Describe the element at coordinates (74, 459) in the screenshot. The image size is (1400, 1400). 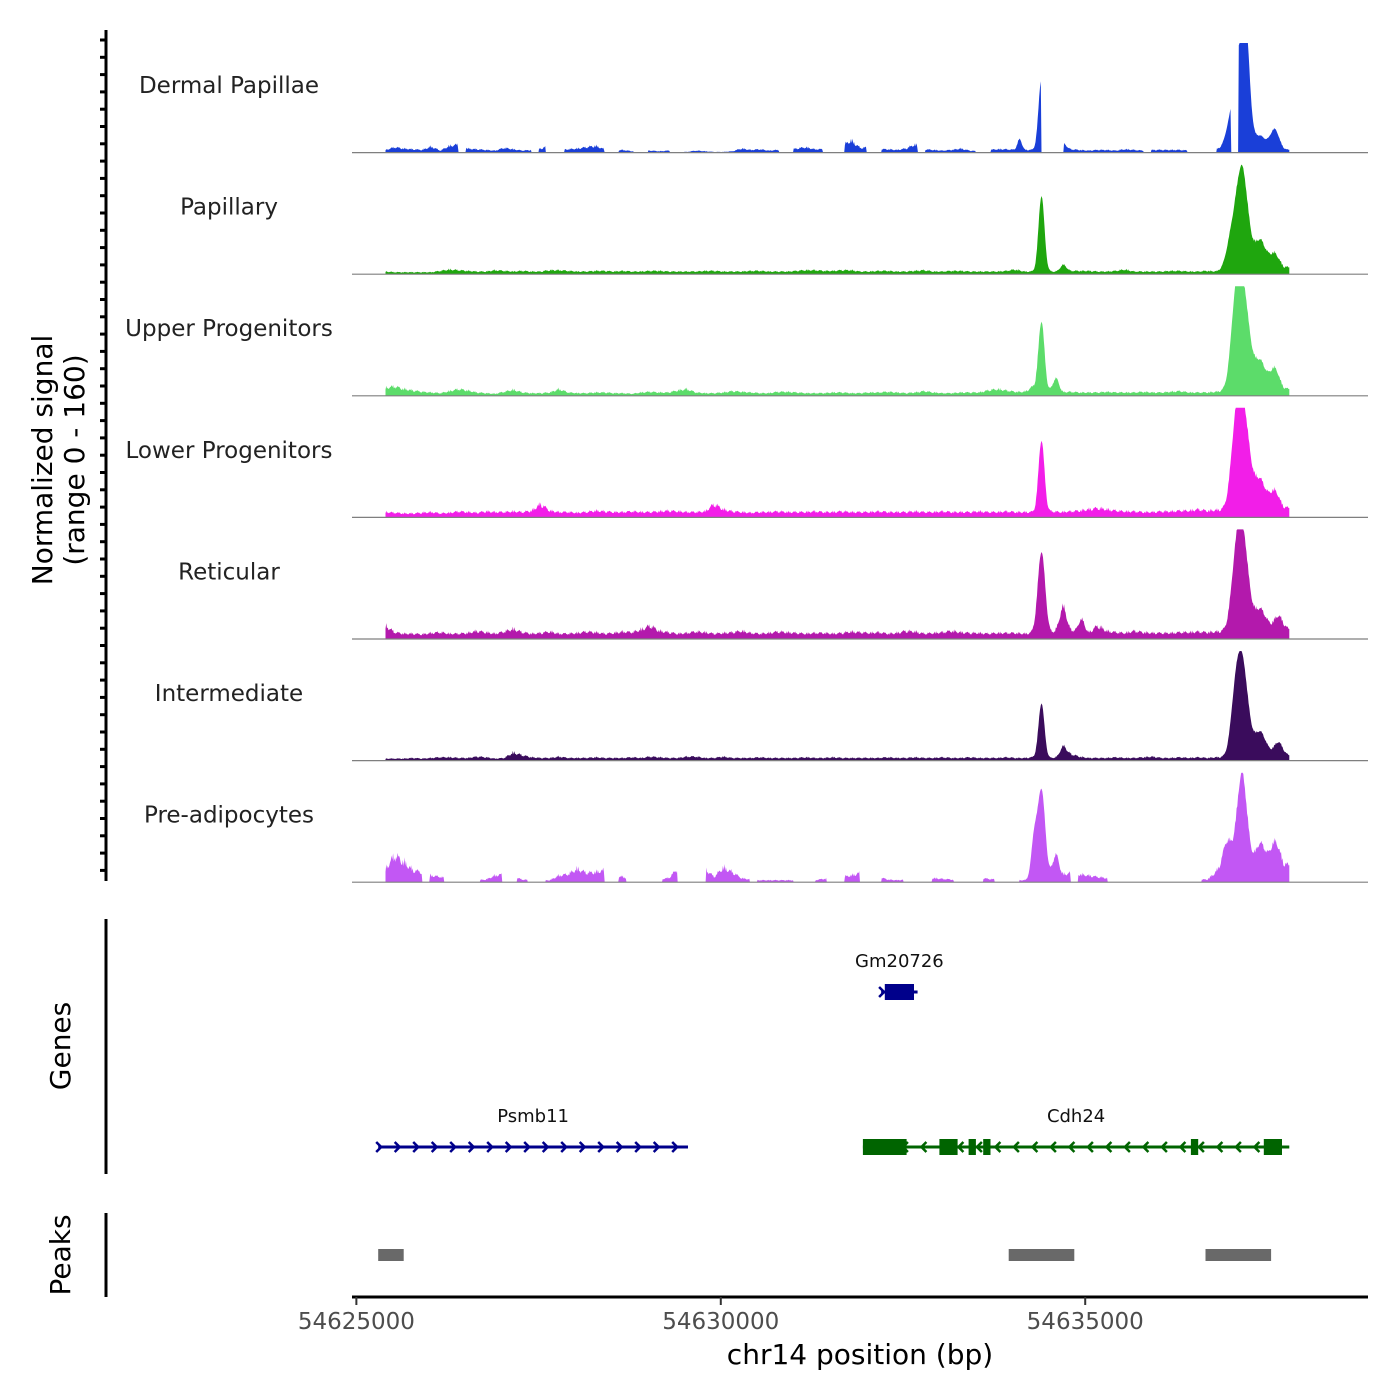
I see `y-axis-subtitle: (range 0 - 160)` at that location.